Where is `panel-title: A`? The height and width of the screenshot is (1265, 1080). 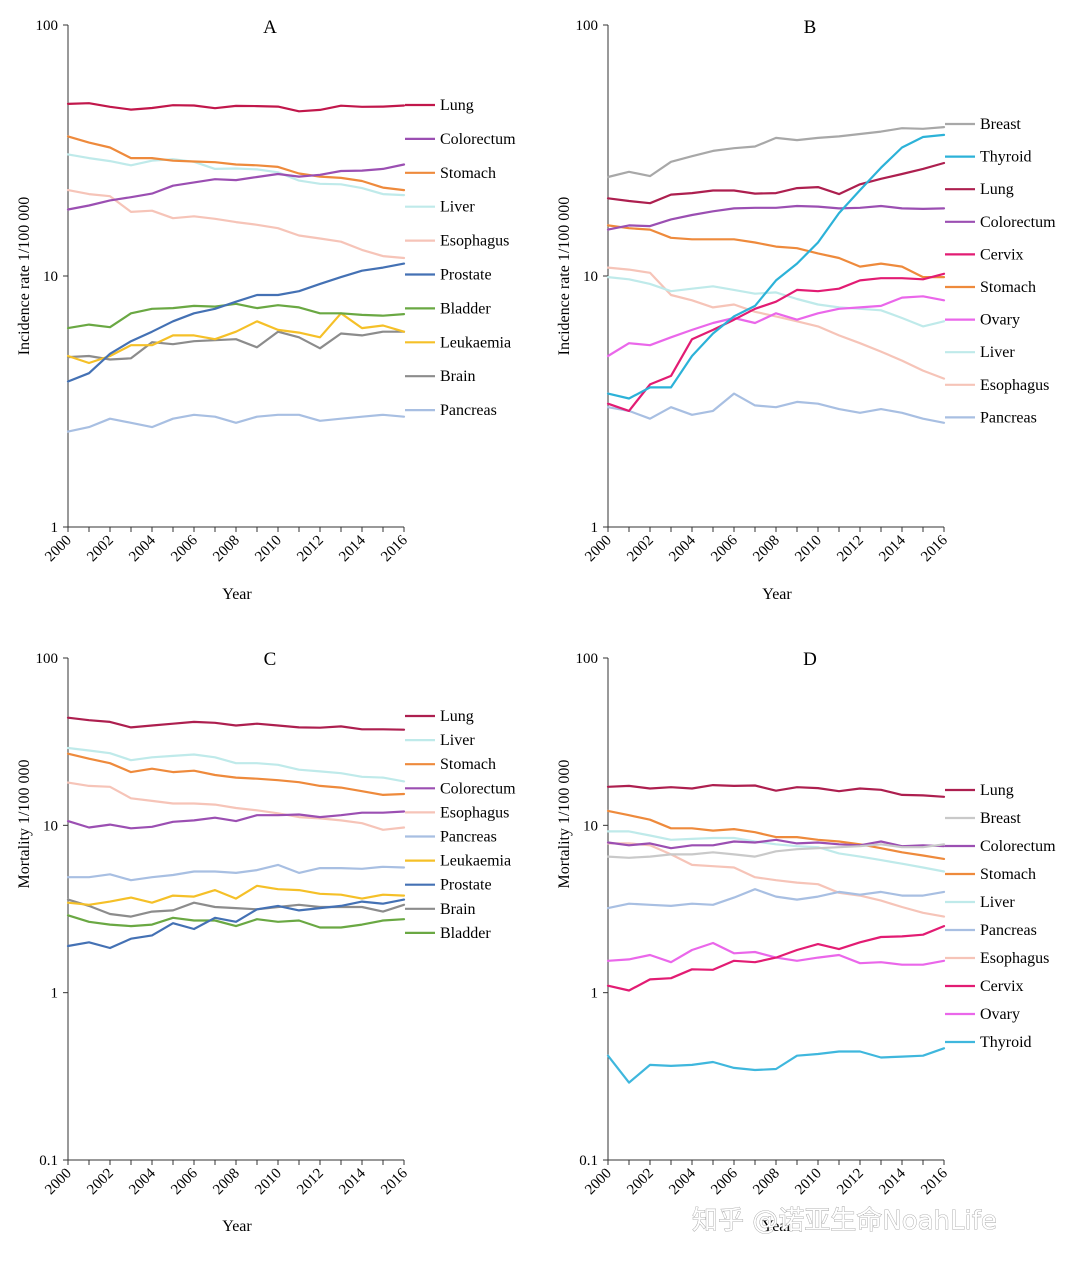 panel-title: A is located at coordinates (270, 27).